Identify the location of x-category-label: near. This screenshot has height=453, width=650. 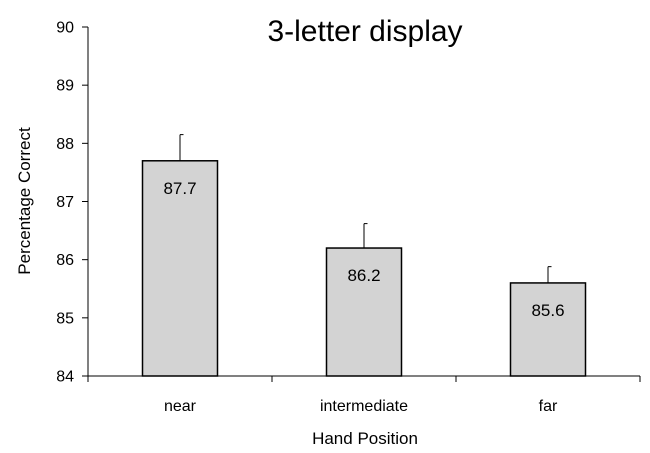
(180, 406).